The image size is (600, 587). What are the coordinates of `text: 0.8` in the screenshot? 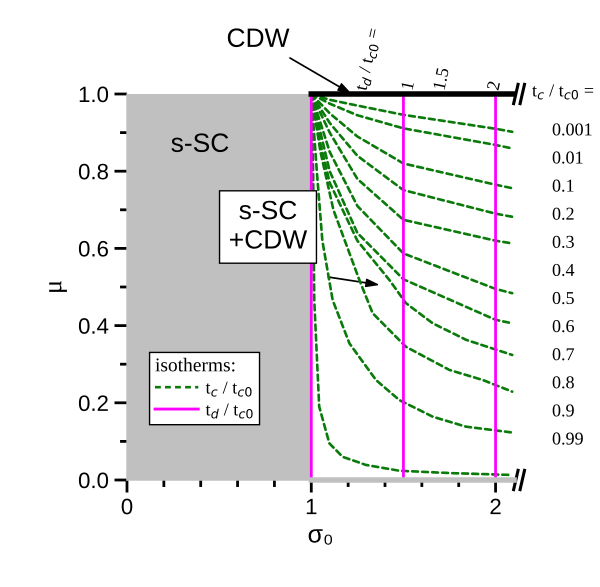 It's located at (563, 382).